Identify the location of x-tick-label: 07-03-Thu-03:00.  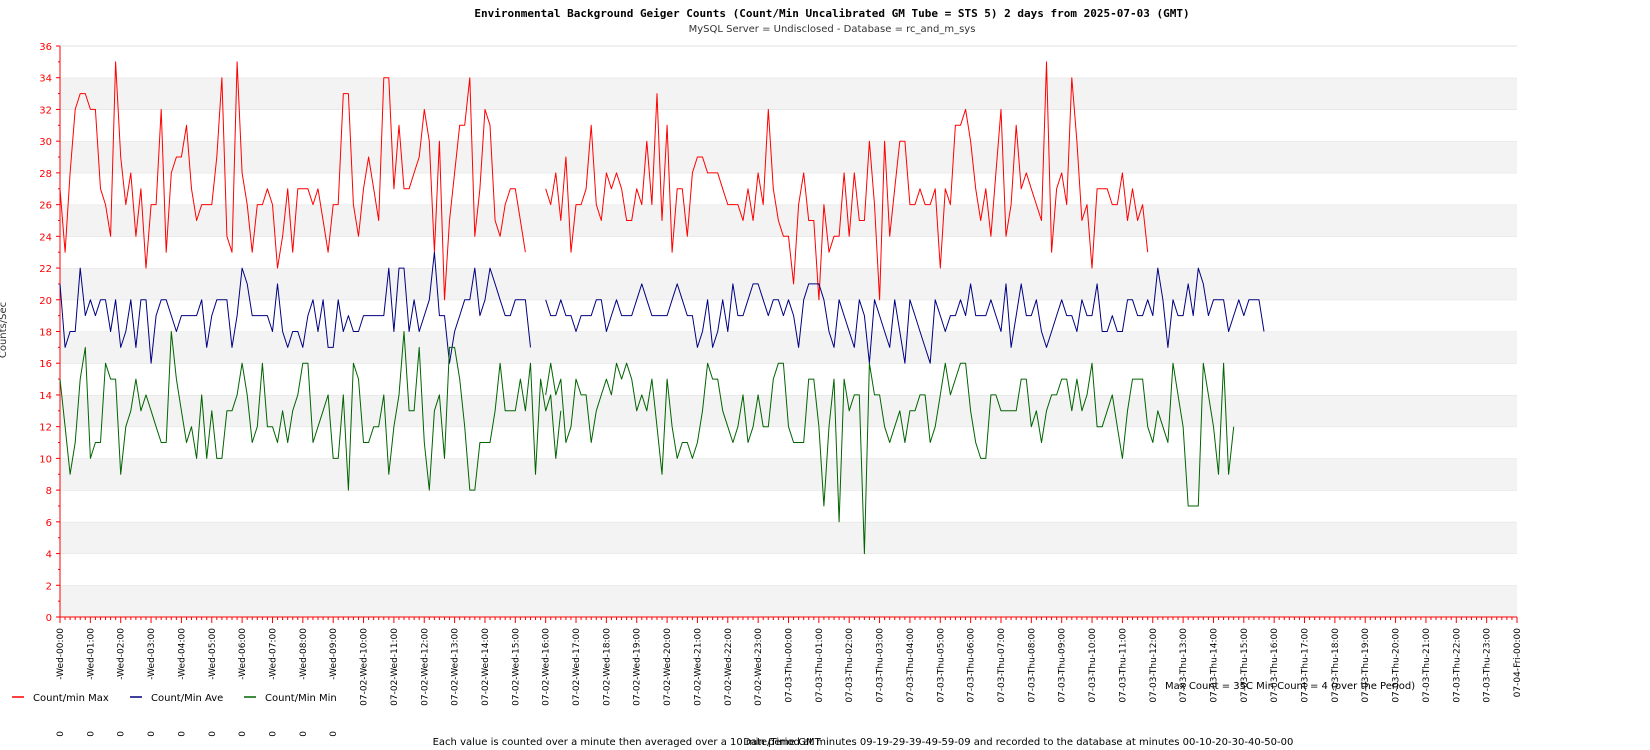
(881, 665).